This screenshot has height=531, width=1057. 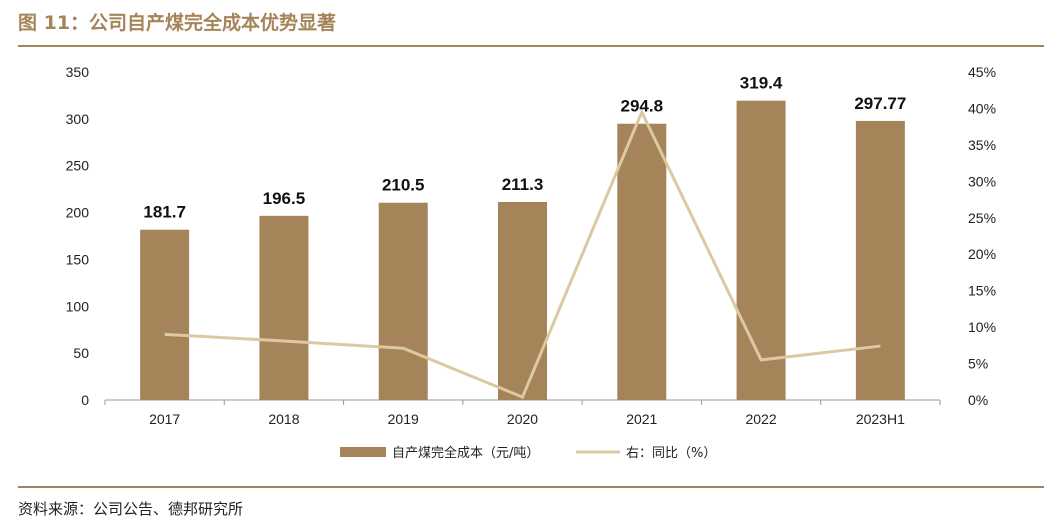 I want to click on source-note: 资料来源：公司公告、德邦研究所, so click(x=131, y=509).